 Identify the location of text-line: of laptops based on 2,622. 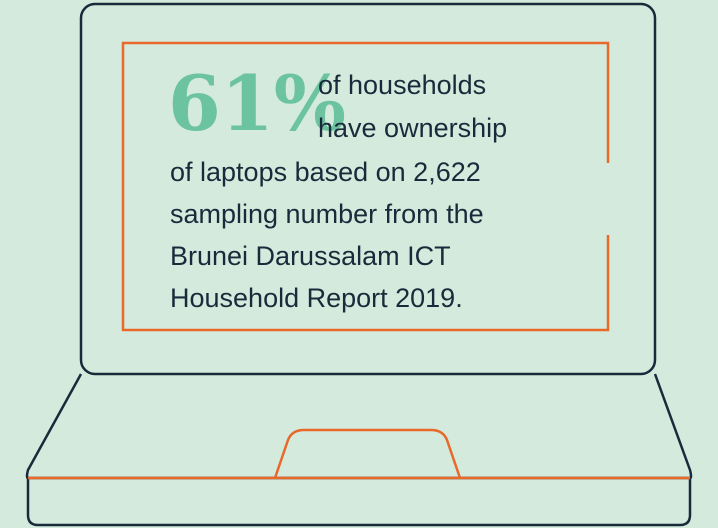
(325, 172).